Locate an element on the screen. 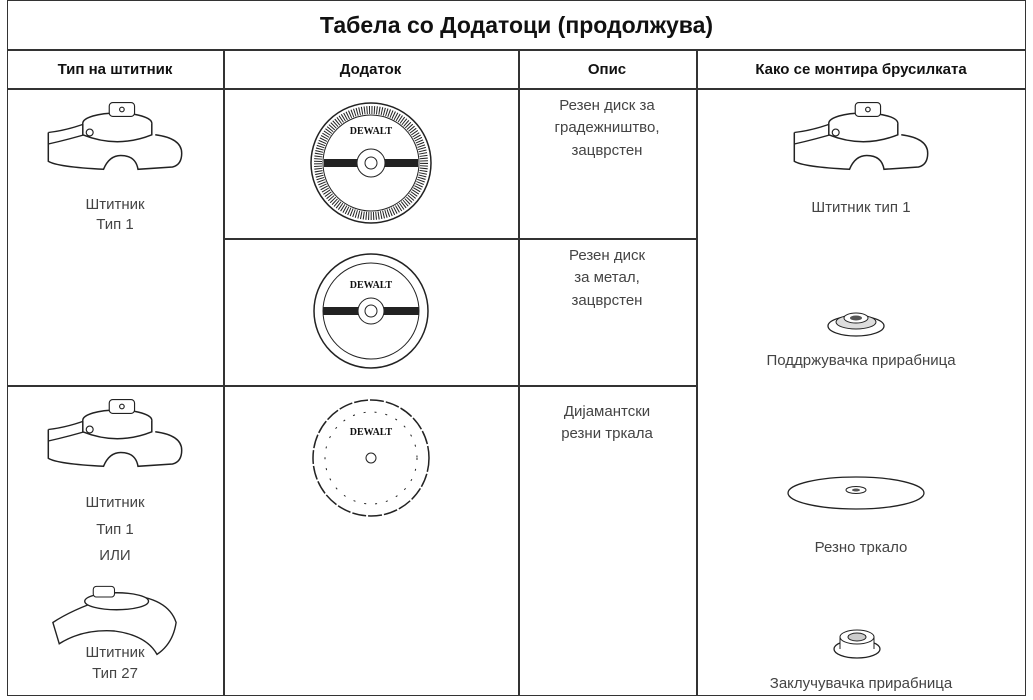 The width and height of the screenshot is (1033, 700). header: Како се монтира брусилката is located at coordinates (861, 69).